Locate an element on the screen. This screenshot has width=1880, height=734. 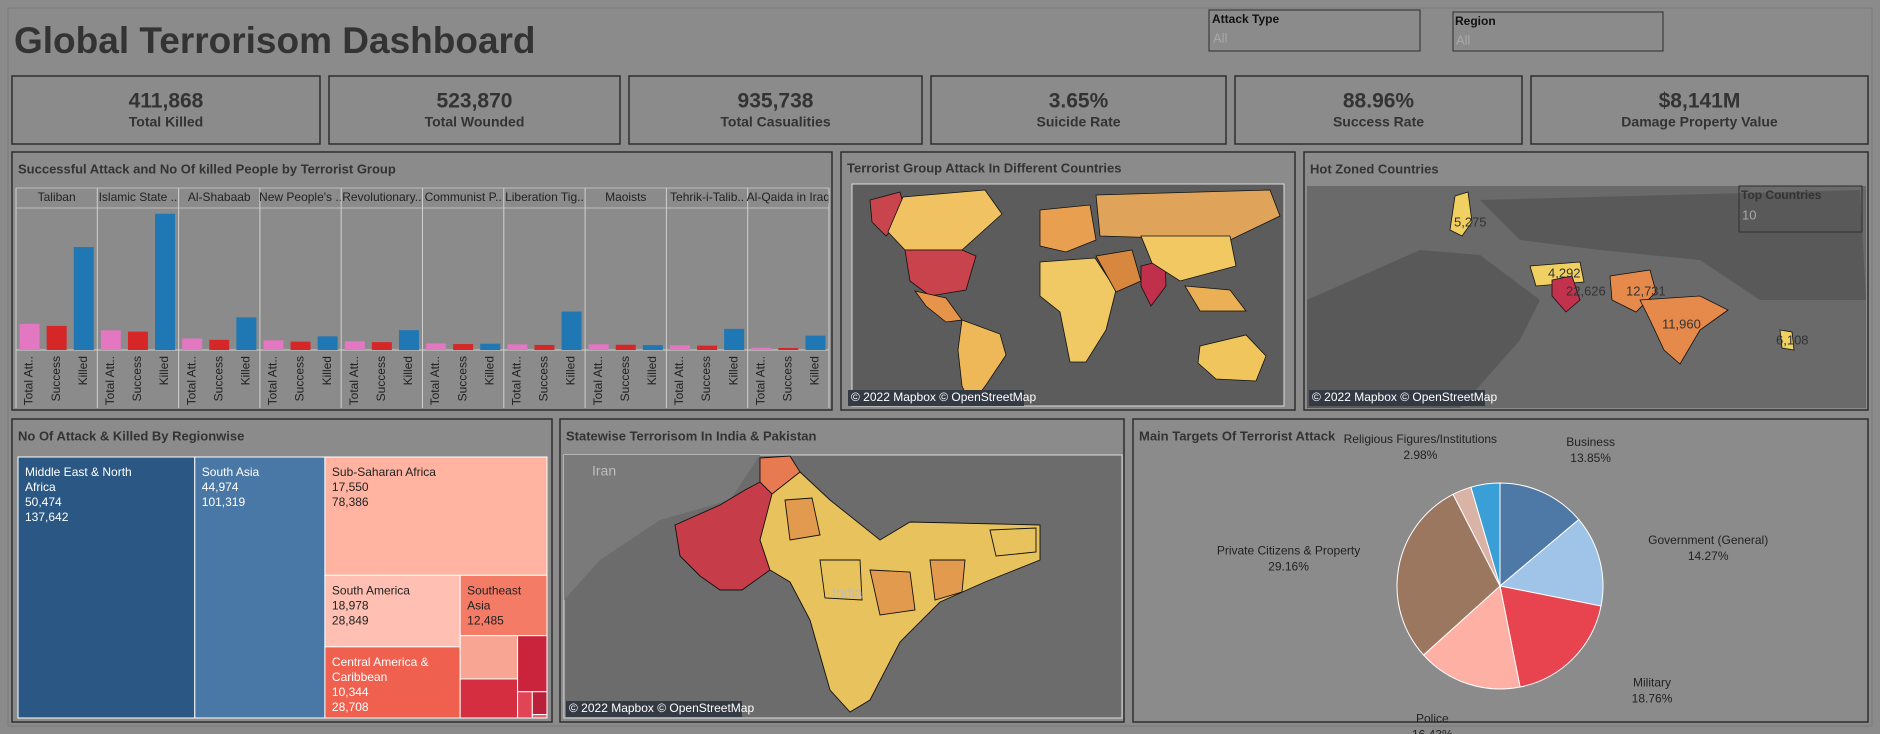
kpi-value: 411,868 is located at coordinates (166, 101).